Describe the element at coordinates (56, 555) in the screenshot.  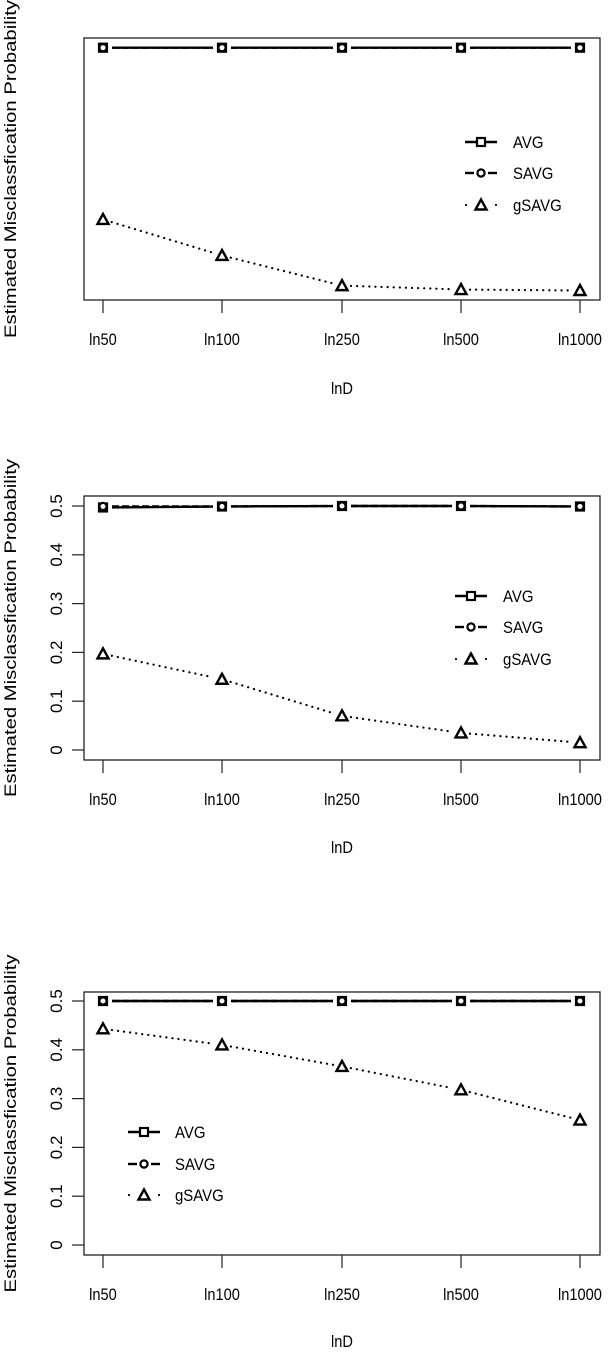
I see `y-tick-label: 0.4` at that location.